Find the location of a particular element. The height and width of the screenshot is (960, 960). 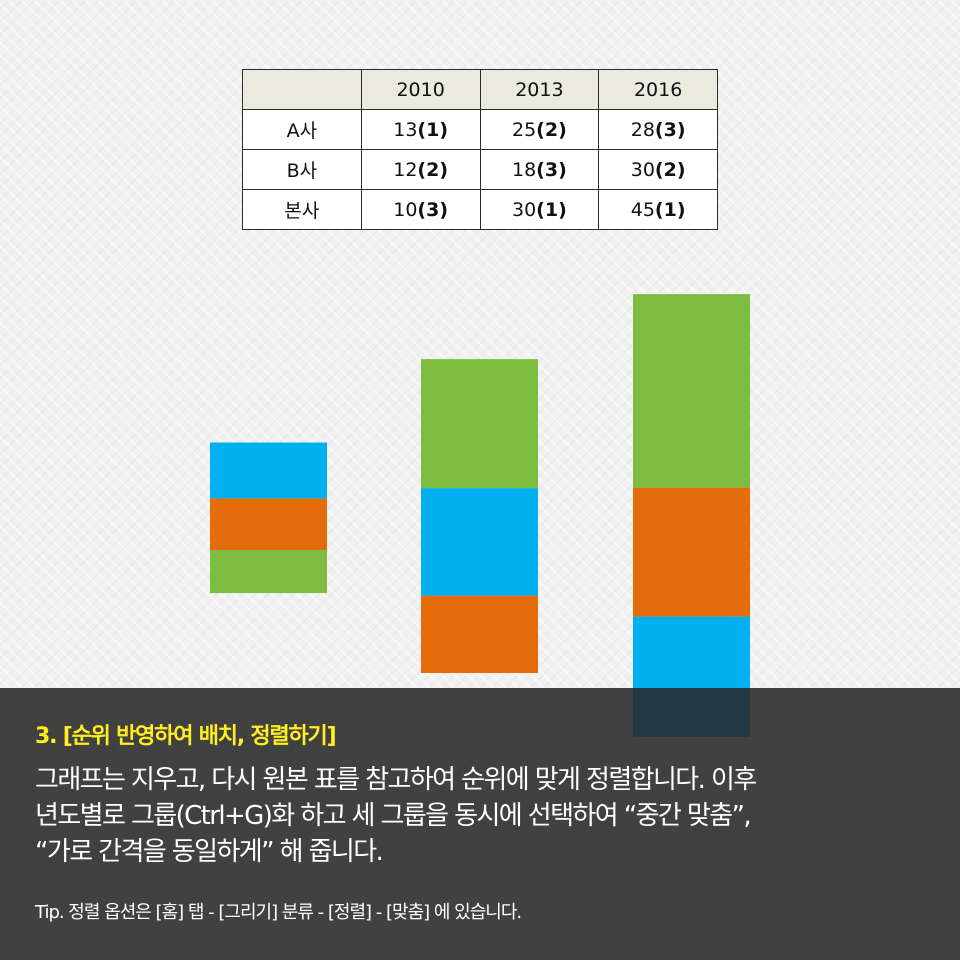

table-row: 본사 10(3) 30(1) 45(1) is located at coordinates (480, 209).